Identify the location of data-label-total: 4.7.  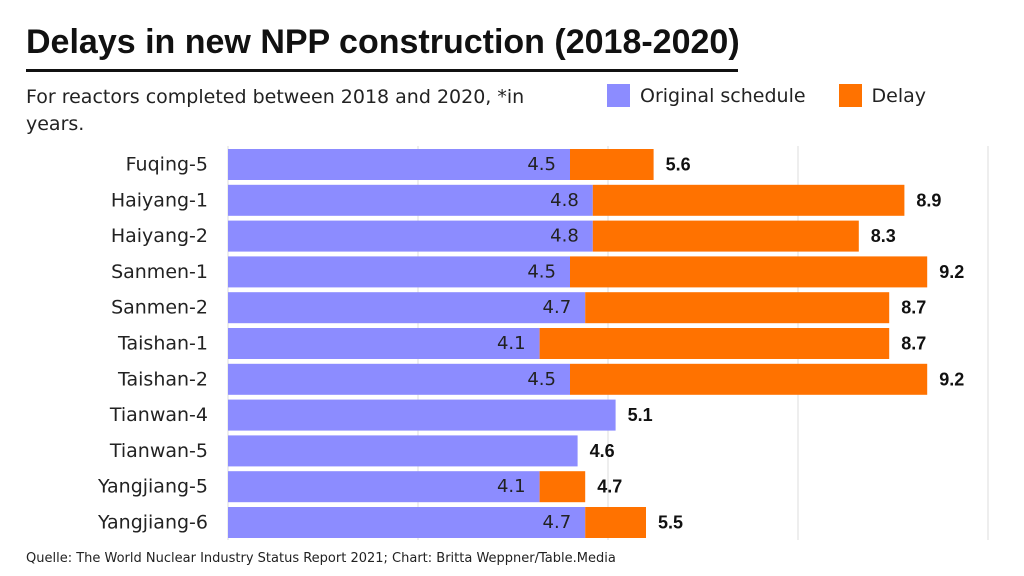
(609, 487).